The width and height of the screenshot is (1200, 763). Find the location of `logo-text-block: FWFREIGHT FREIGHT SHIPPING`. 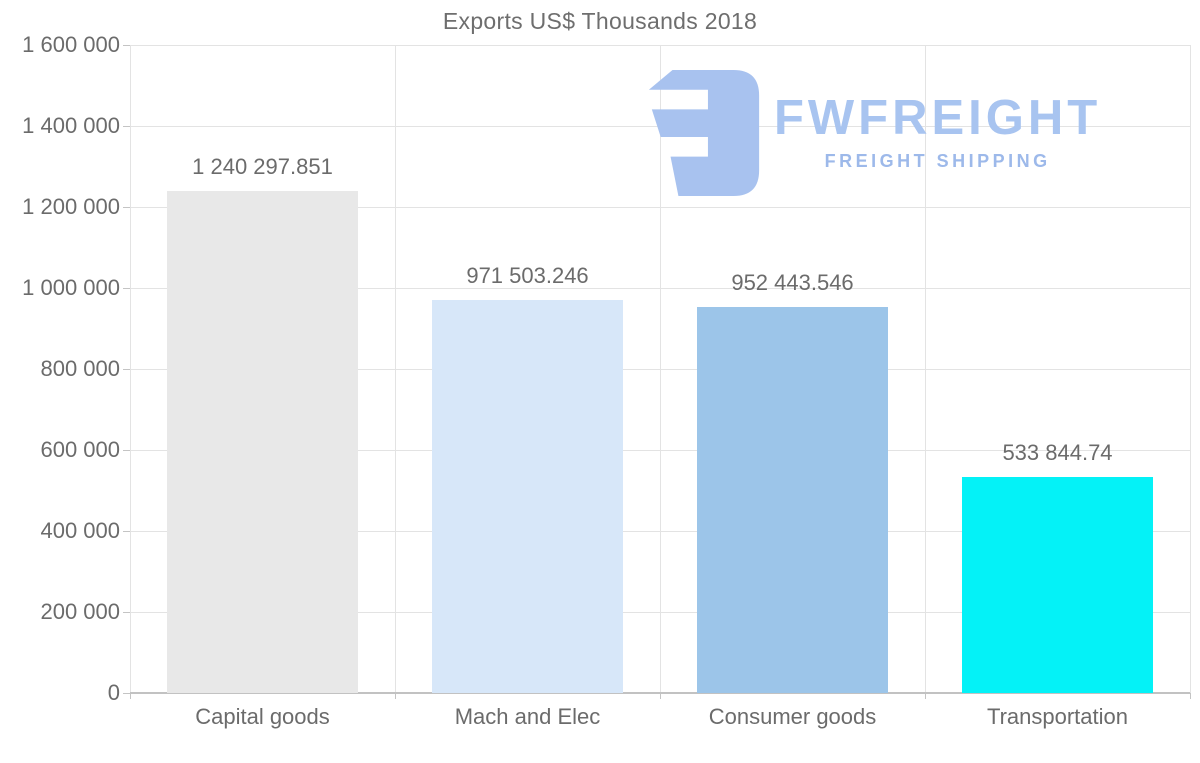

logo-text-block: FWFREIGHT FREIGHT SHIPPING is located at coordinates (937, 133).